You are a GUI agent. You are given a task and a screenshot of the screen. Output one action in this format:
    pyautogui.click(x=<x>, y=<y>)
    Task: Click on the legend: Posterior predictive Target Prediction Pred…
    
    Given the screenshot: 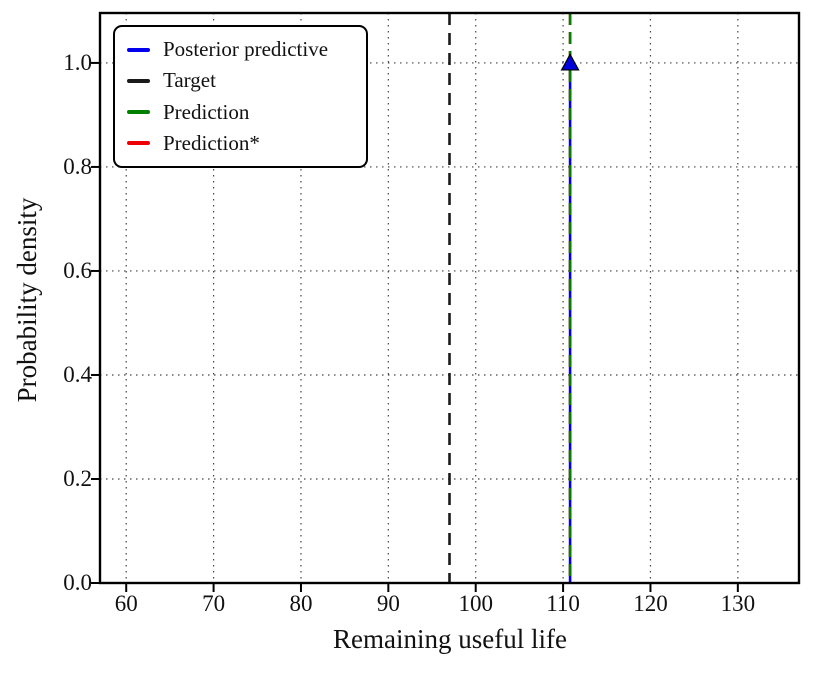 What is the action you would take?
    pyautogui.click(x=240, y=96)
    